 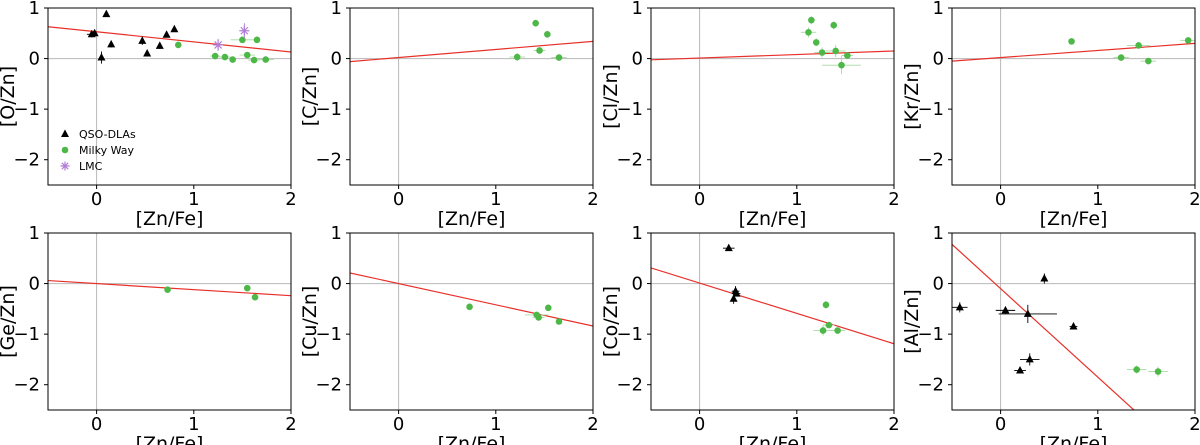 What do you see at coordinates (9, 96) in the screenshot?
I see `y-axis-label: [O/Zn]` at bounding box center [9, 96].